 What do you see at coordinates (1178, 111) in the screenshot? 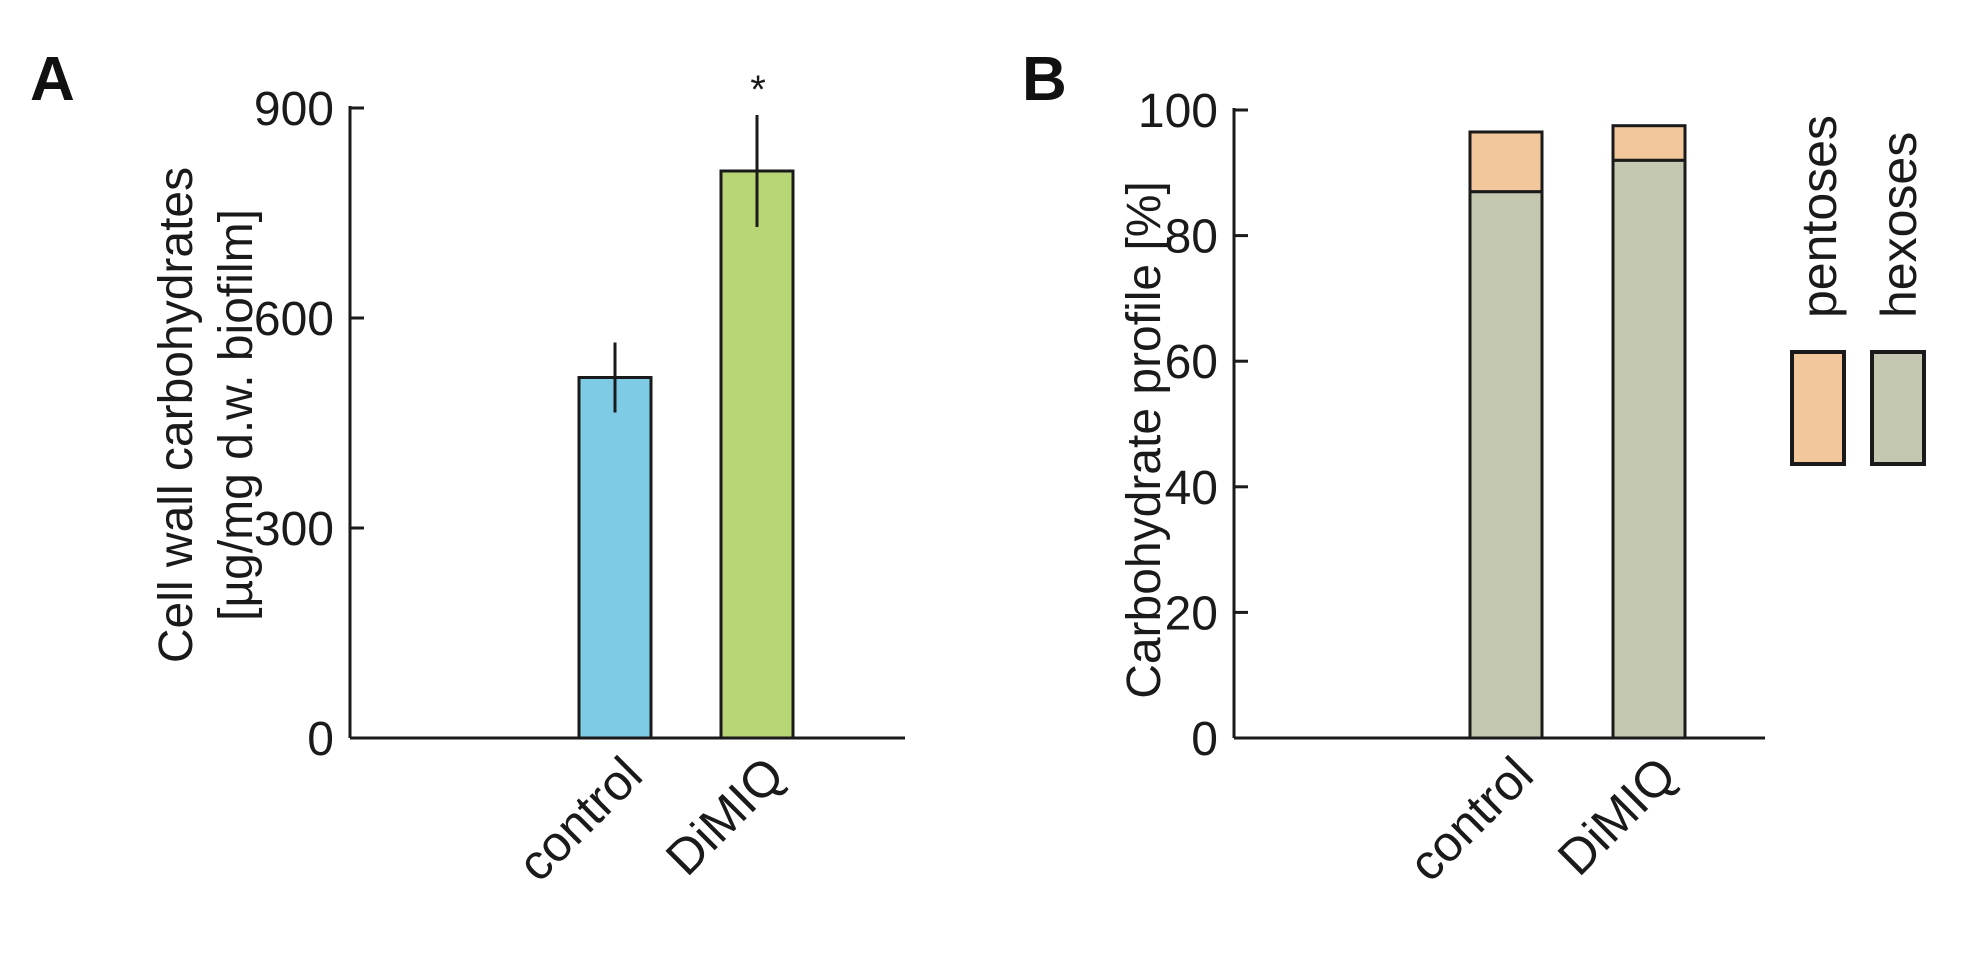
I see `panel-b-y-tick-label: 100` at bounding box center [1178, 111].